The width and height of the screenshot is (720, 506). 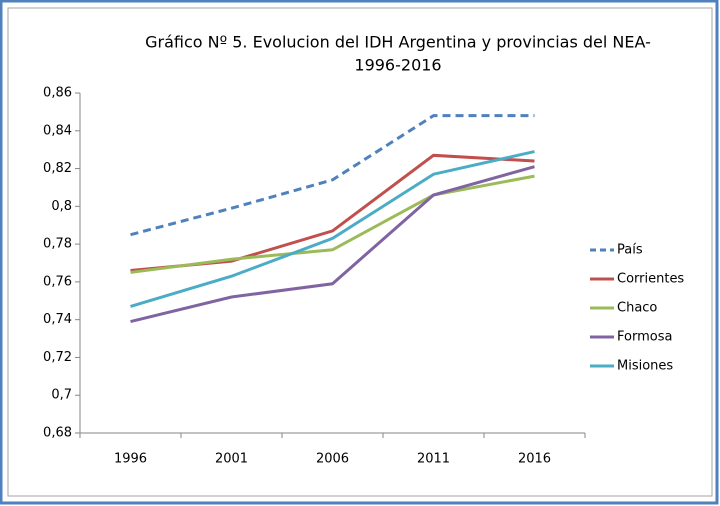 I want to click on legend-label: Corrientes, so click(x=650, y=279).